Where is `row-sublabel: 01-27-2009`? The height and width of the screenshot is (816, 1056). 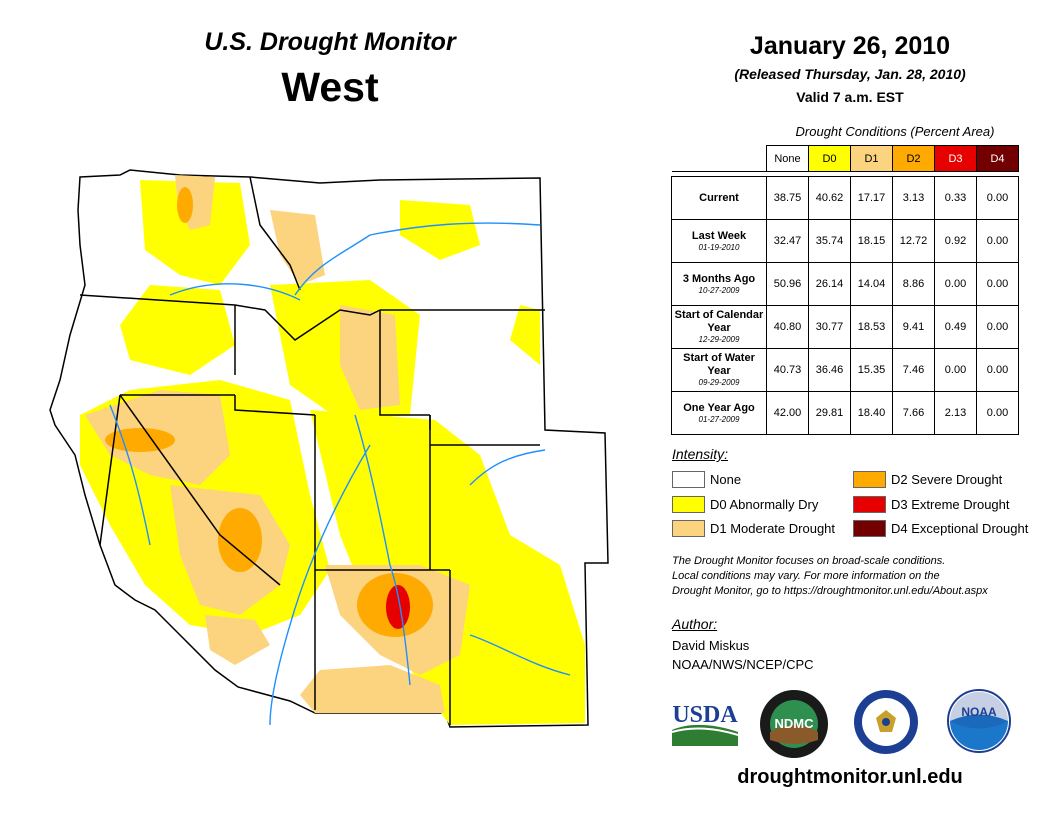 row-sublabel: 01-27-2009 is located at coordinates (719, 419).